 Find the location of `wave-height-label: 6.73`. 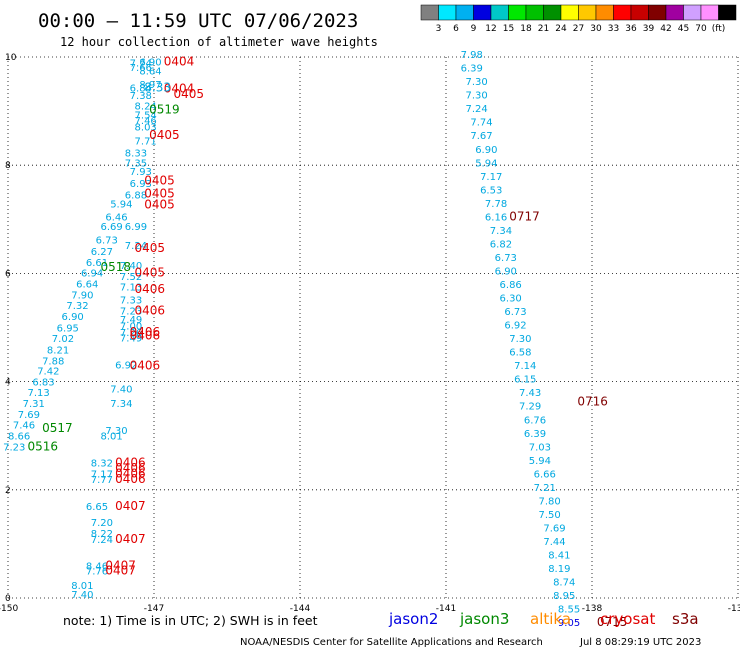

wave-height-label: 6.73 is located at coordinates (107, 241).